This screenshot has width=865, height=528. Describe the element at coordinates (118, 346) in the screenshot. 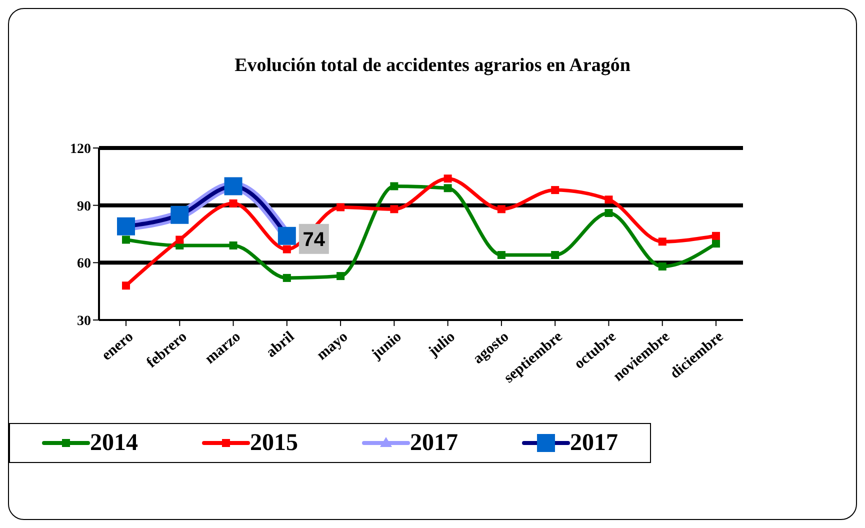

I see `x-tick-label: enero` at that location.